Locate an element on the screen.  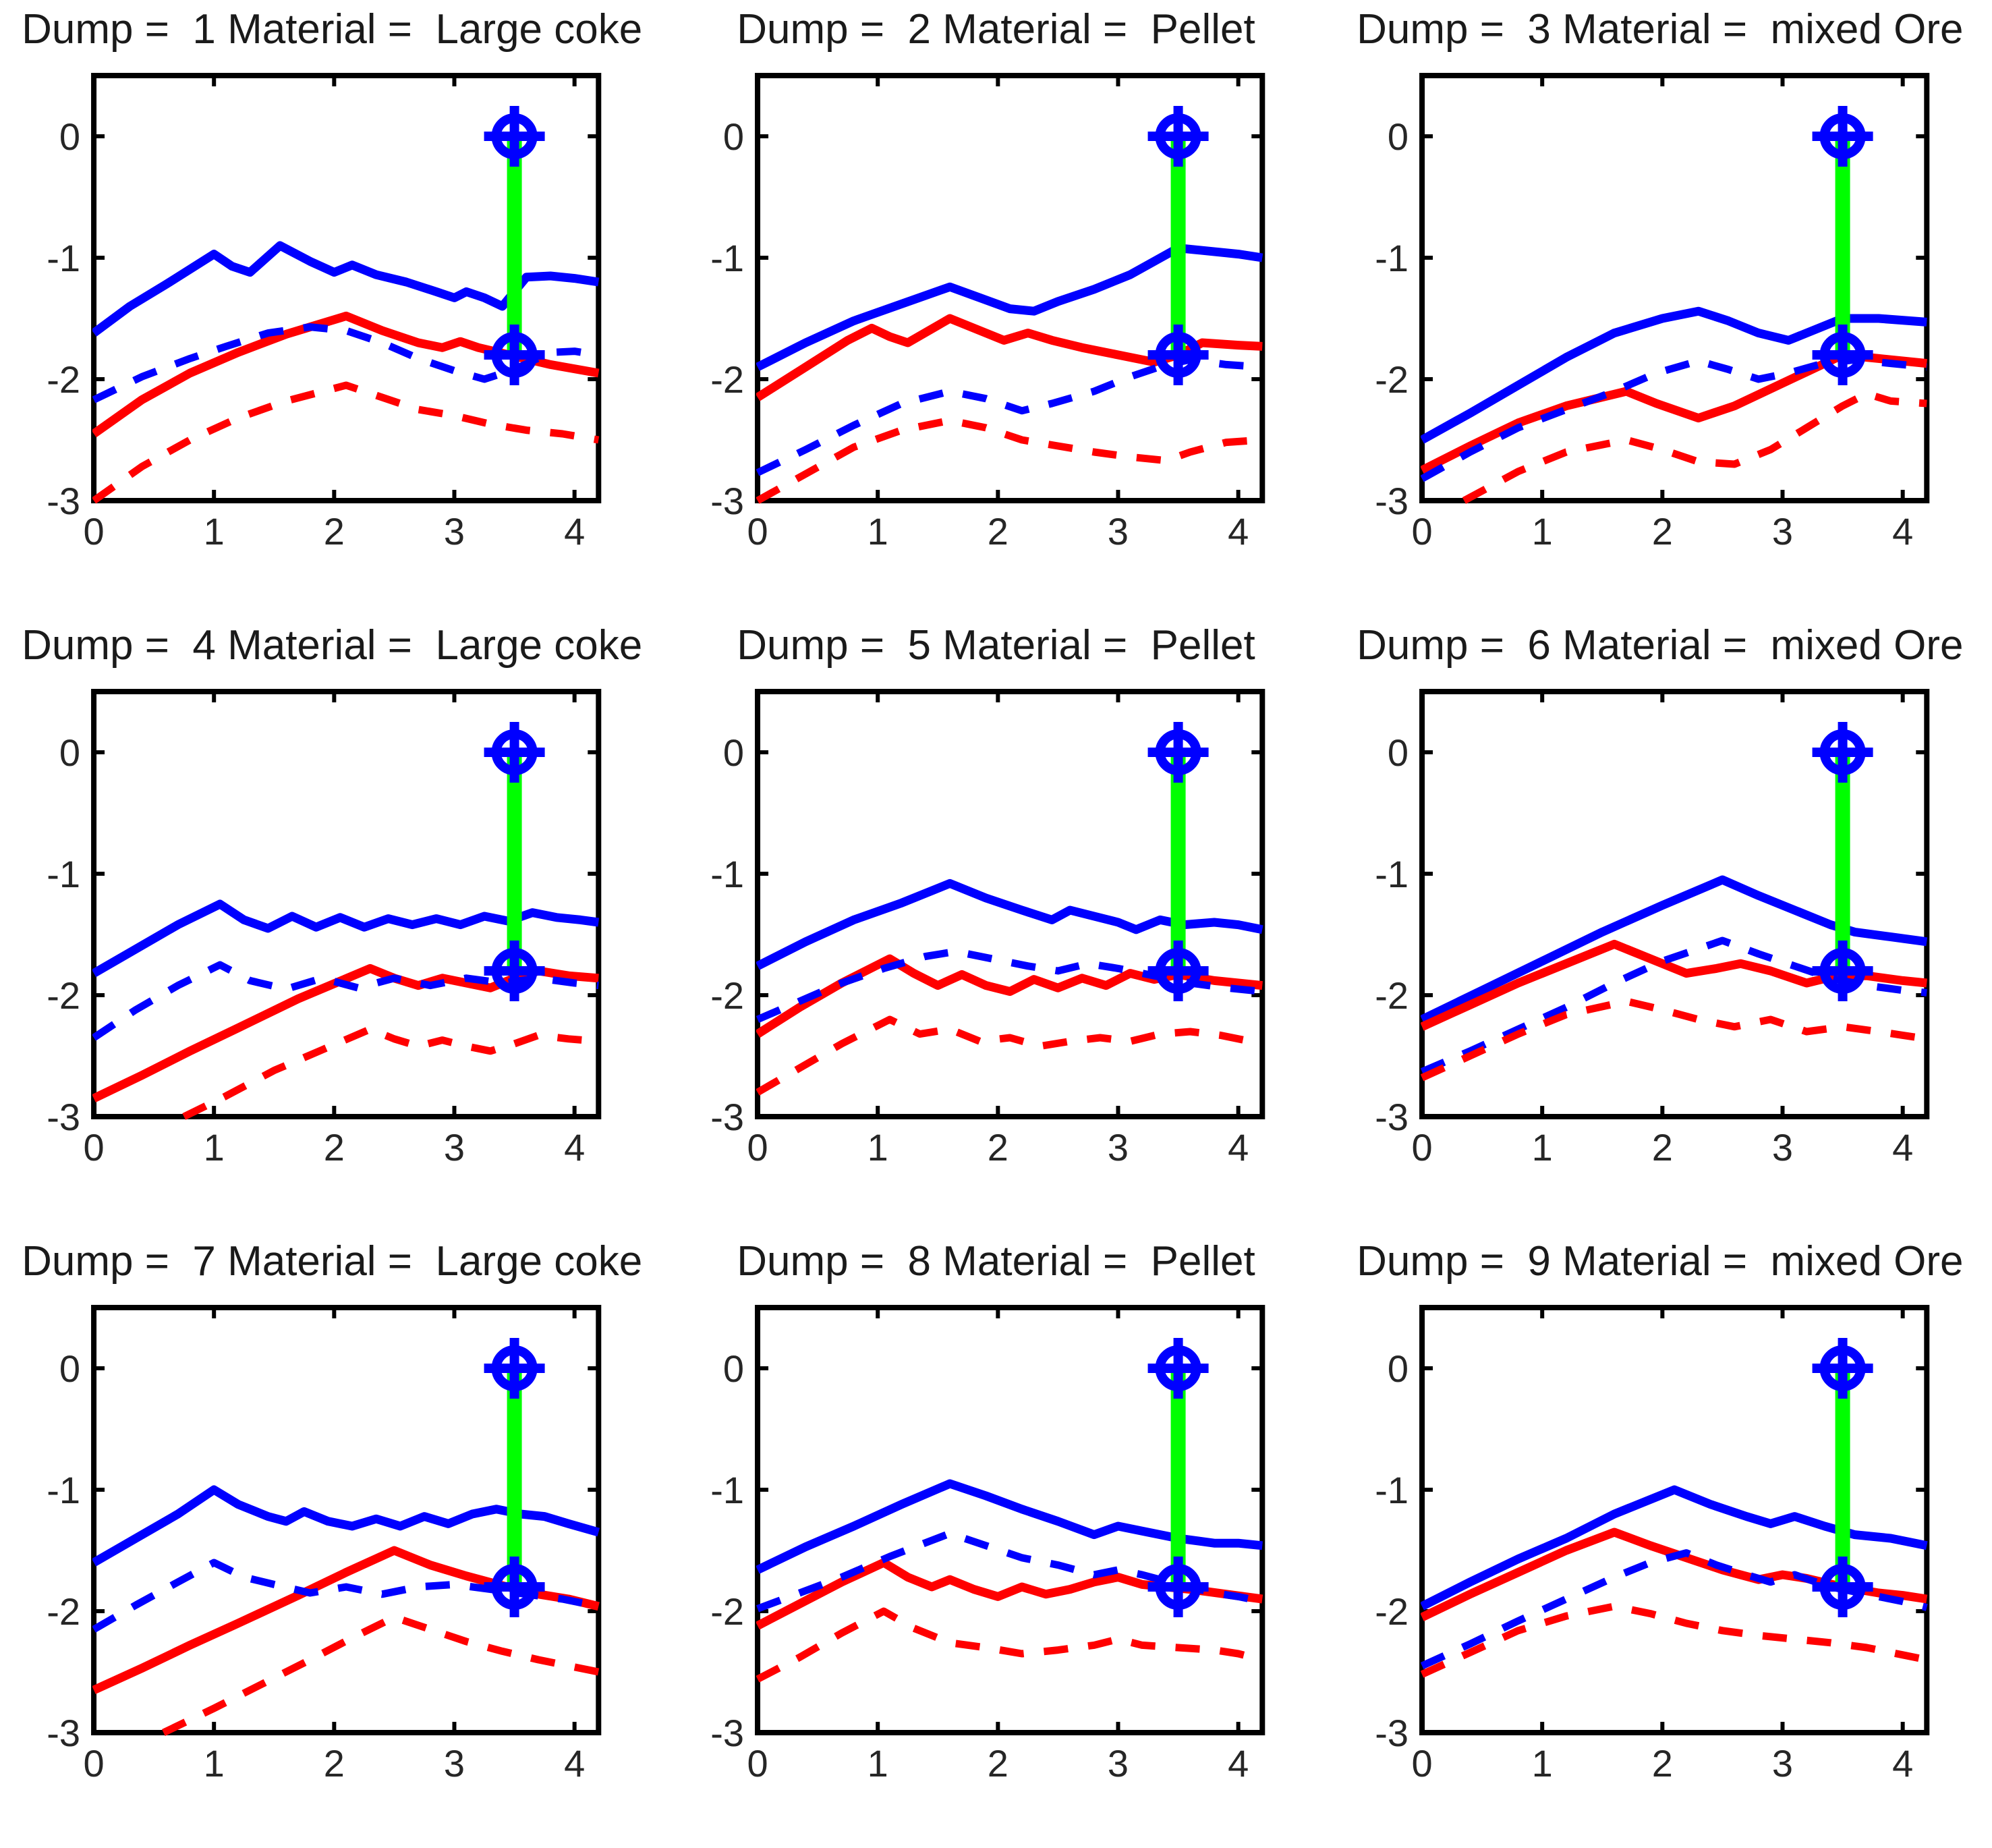
subplot-title: Dump = 3 Material = mixed Ore is located at coordinates (1660, 29).